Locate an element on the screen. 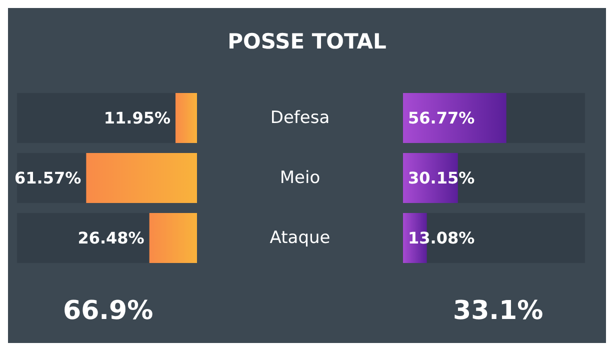  data-label: 56.77% is located at coordinates (441, 118).